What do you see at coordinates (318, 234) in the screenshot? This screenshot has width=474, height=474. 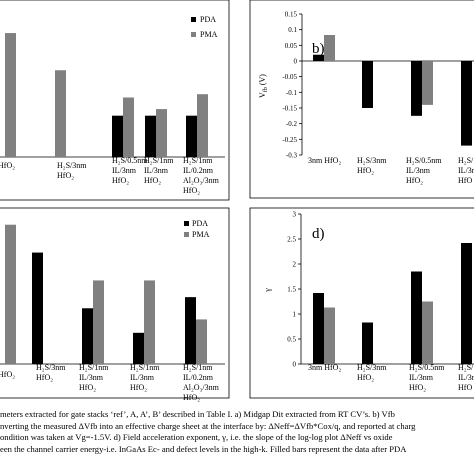 I see `panel-d-letter: d)` at bounding box center [318, 234].